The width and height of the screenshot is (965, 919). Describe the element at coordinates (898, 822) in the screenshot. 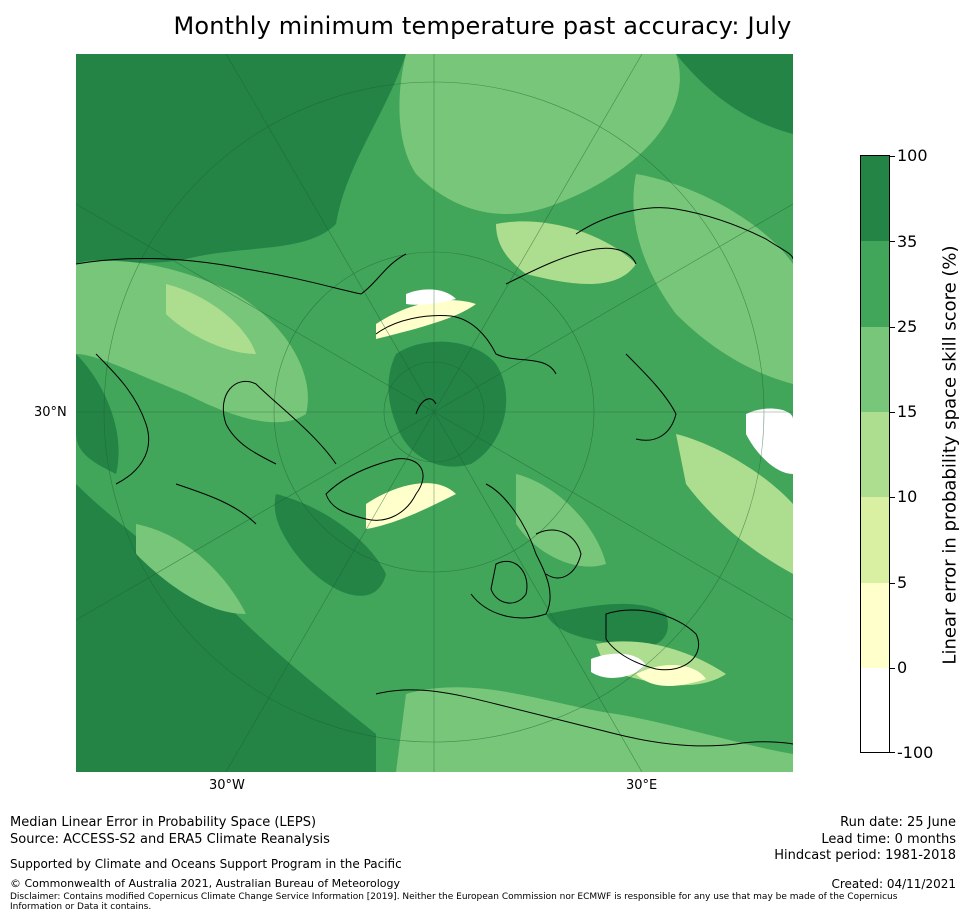

I see `footer-run-date: Run date: 25 June` at that location.